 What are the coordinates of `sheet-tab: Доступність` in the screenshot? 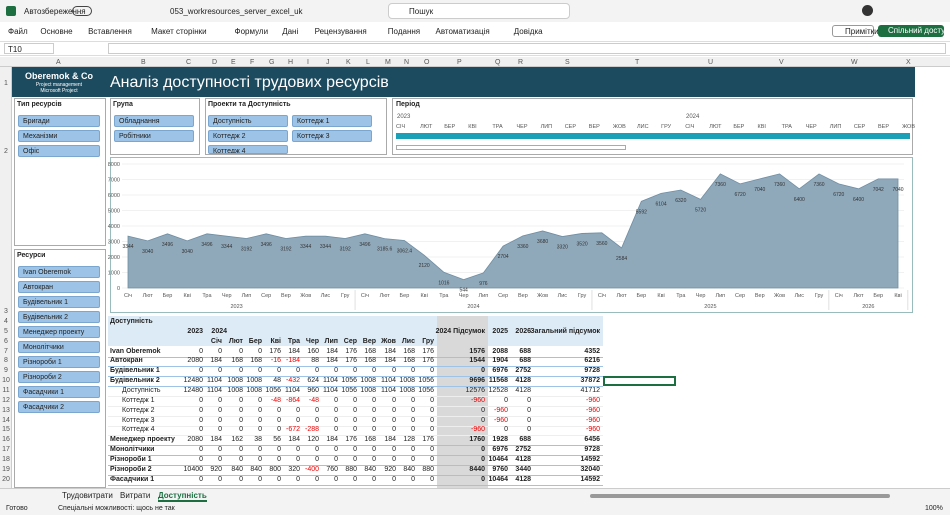 It's located at (182, 496).